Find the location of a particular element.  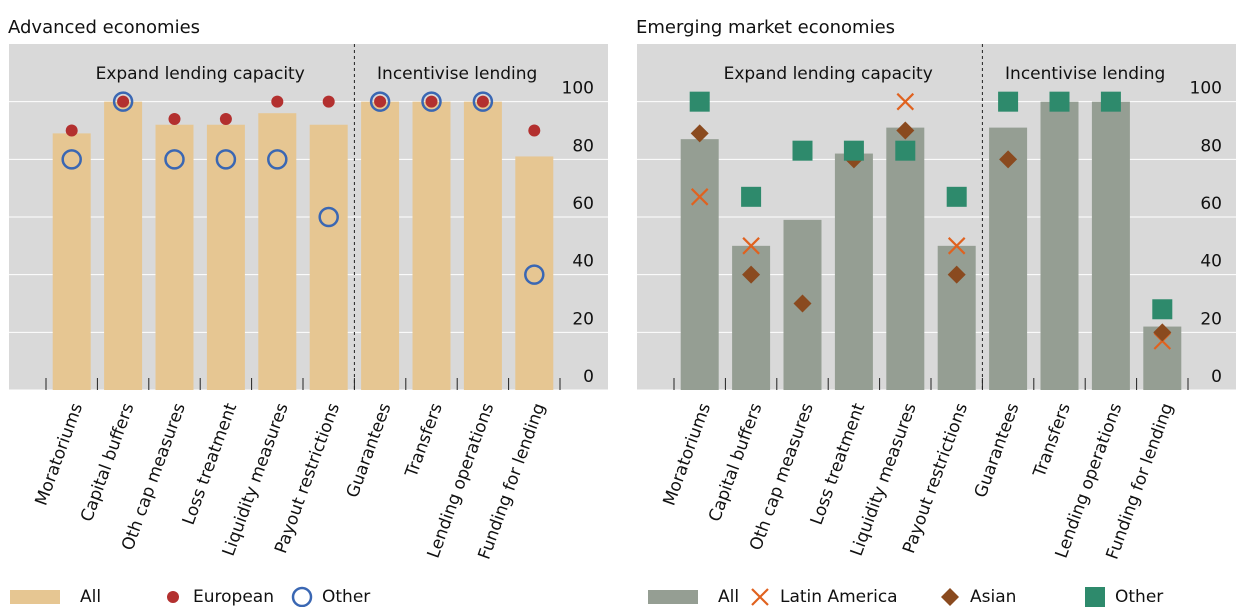

legend-label: Latin America is located at coordinates (839, 597).